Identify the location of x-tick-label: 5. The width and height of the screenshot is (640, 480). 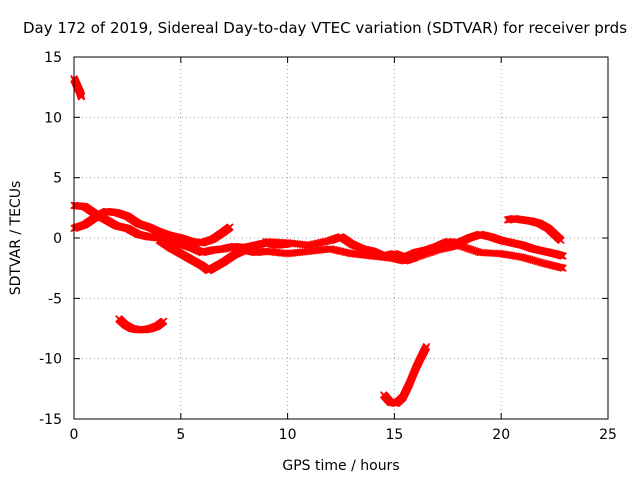
(180, 435).